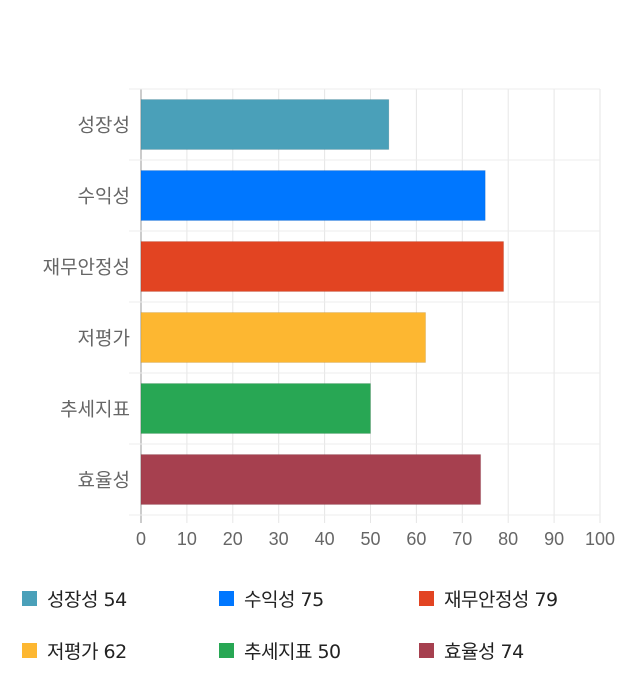  Describe the element at coordinates (279, 539) in the screenshot. I see `x-tick-label: 30` at that location.